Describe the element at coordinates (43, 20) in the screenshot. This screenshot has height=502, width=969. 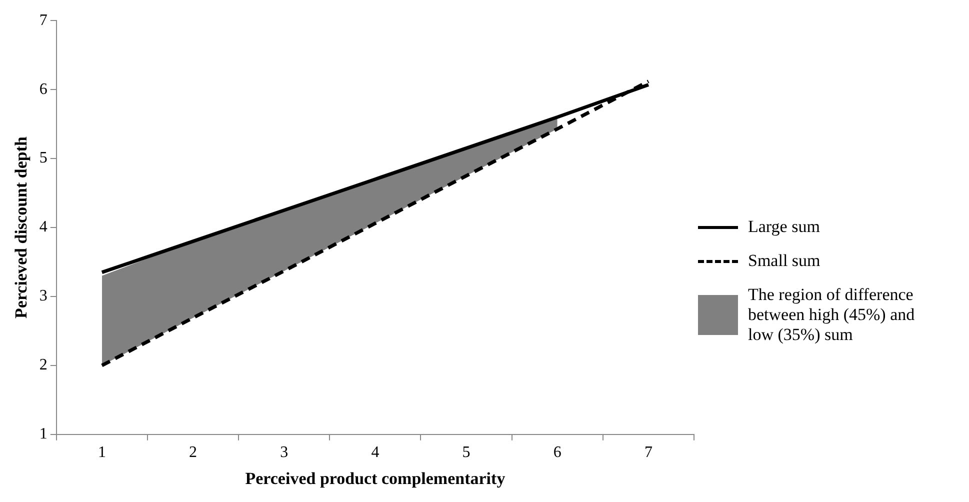
I see `y-tick-label: 7` at that location.